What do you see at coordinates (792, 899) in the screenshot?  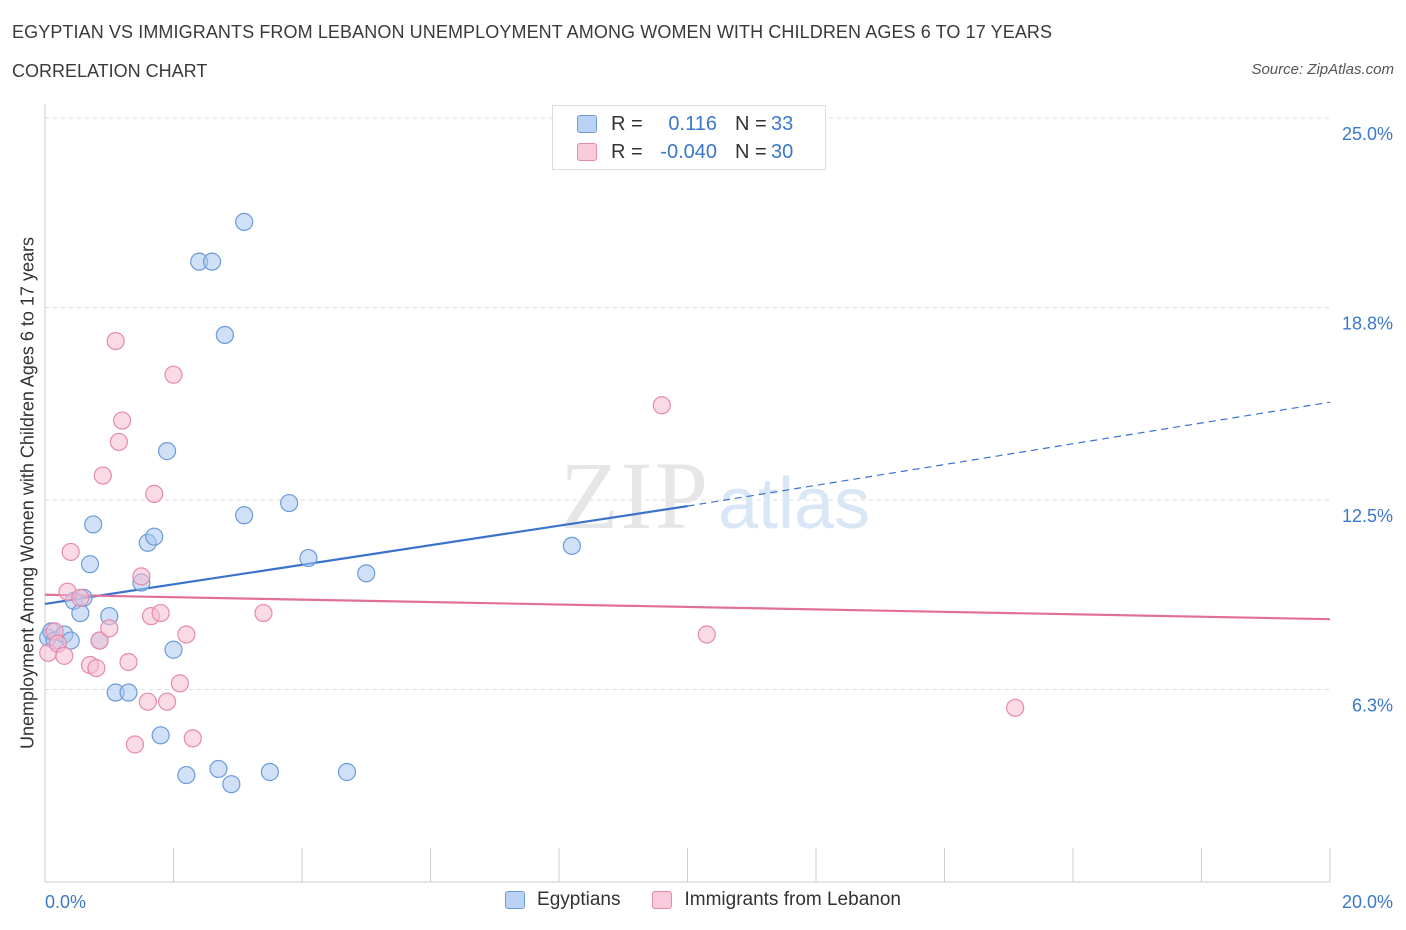 I see `legend-label-lebanon: Immigrants from Lebanon` at bounding box center [792, 899].